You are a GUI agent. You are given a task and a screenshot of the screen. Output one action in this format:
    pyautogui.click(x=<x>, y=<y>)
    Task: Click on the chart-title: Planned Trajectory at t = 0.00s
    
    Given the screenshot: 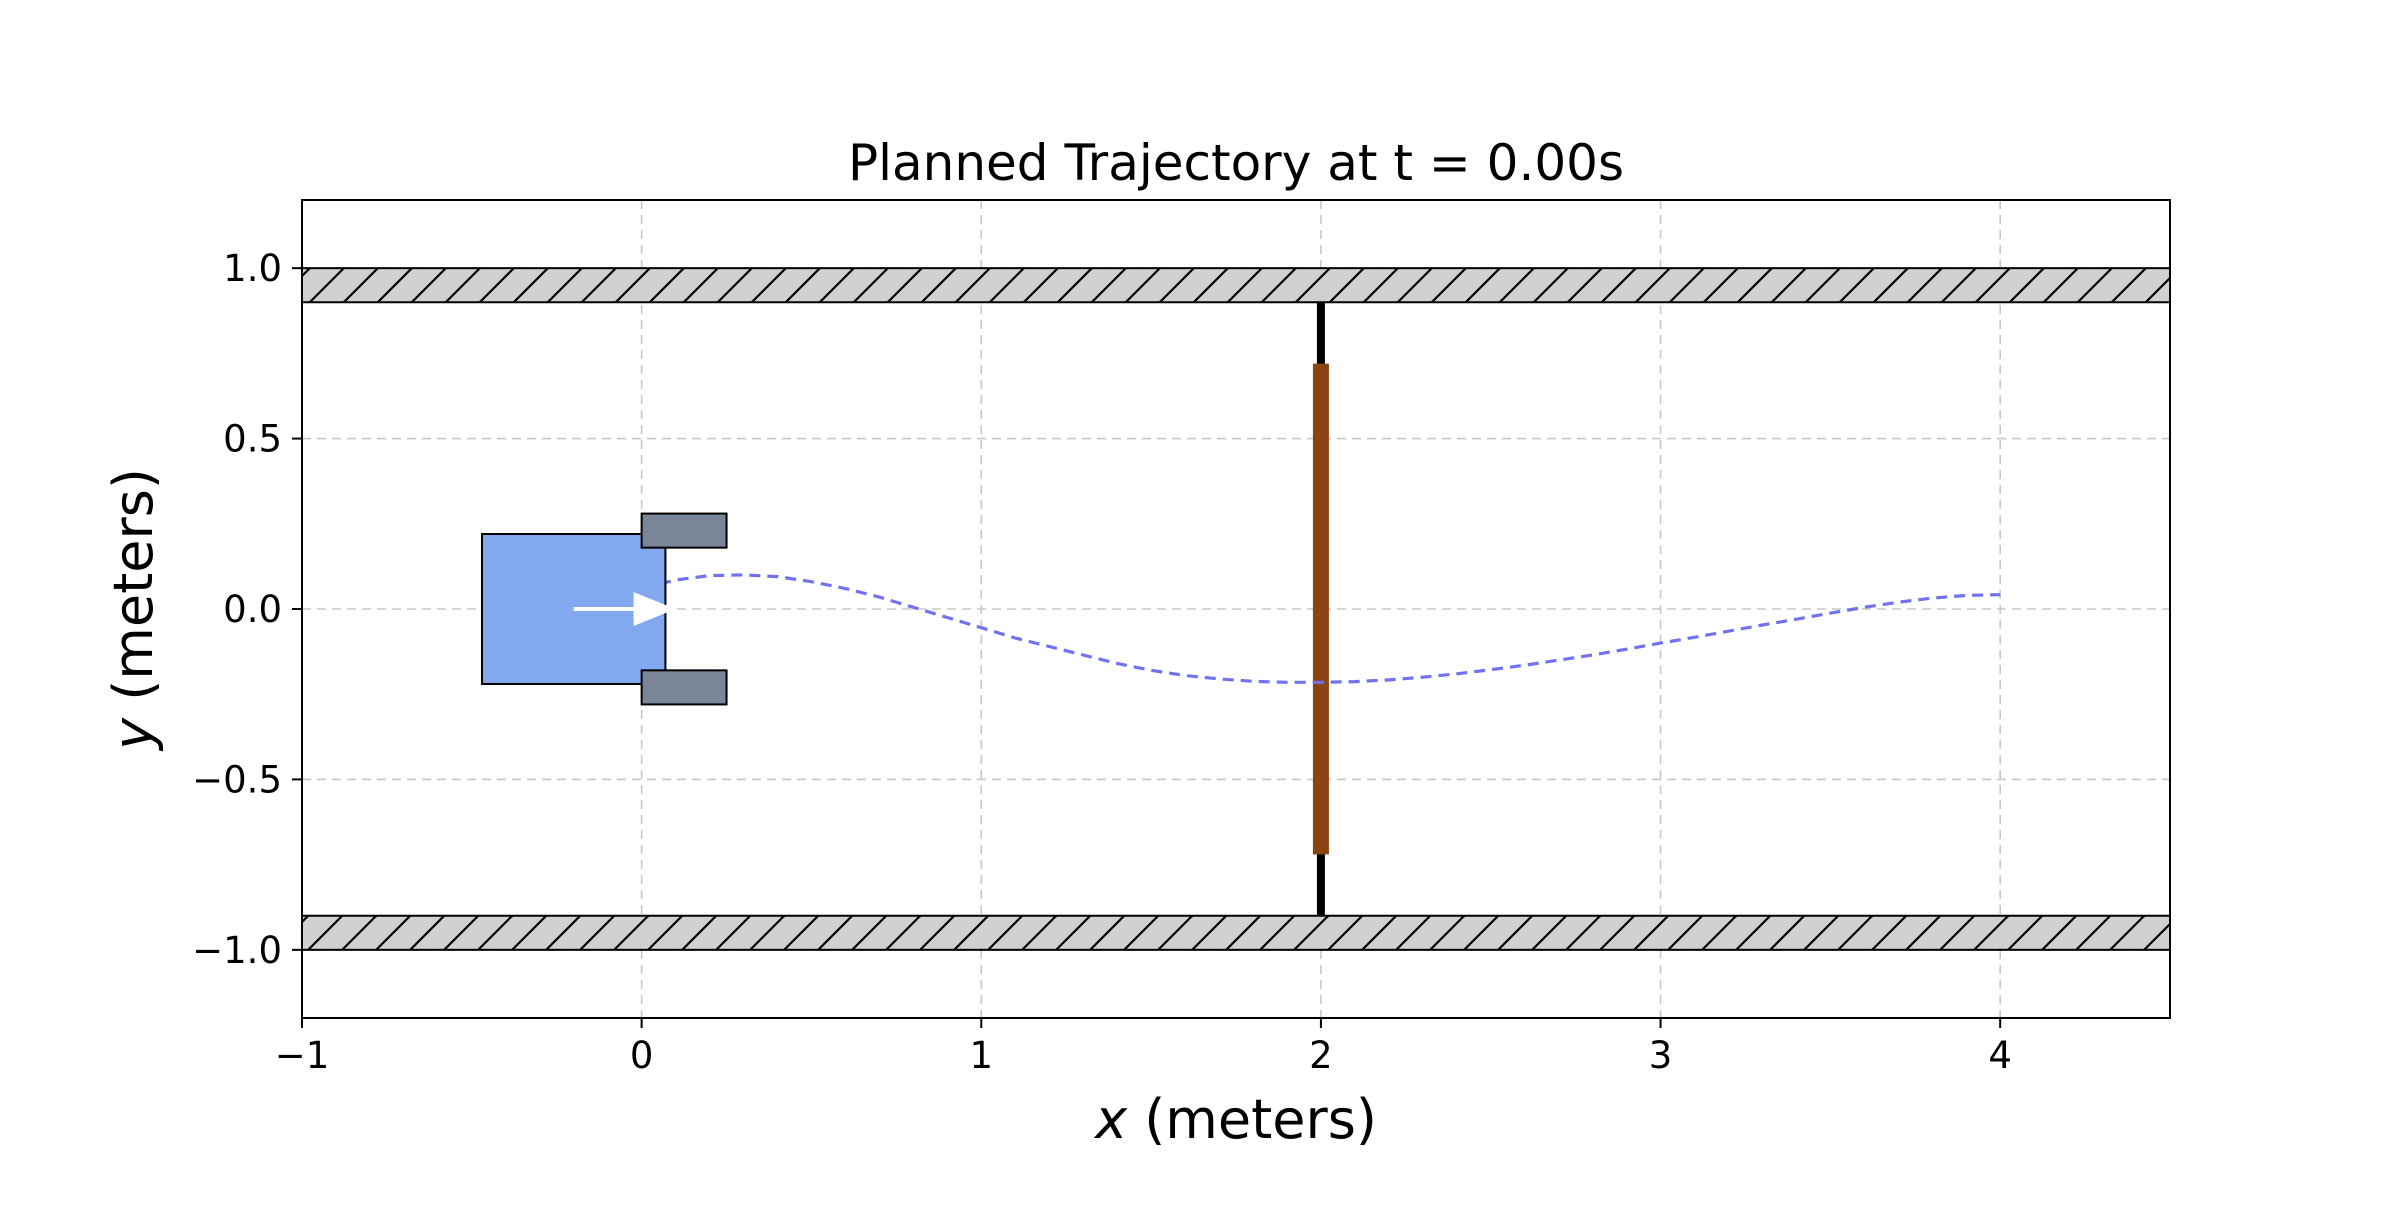 What is the action you would take?
    pyautogui.click(x=1236, y=163)
    